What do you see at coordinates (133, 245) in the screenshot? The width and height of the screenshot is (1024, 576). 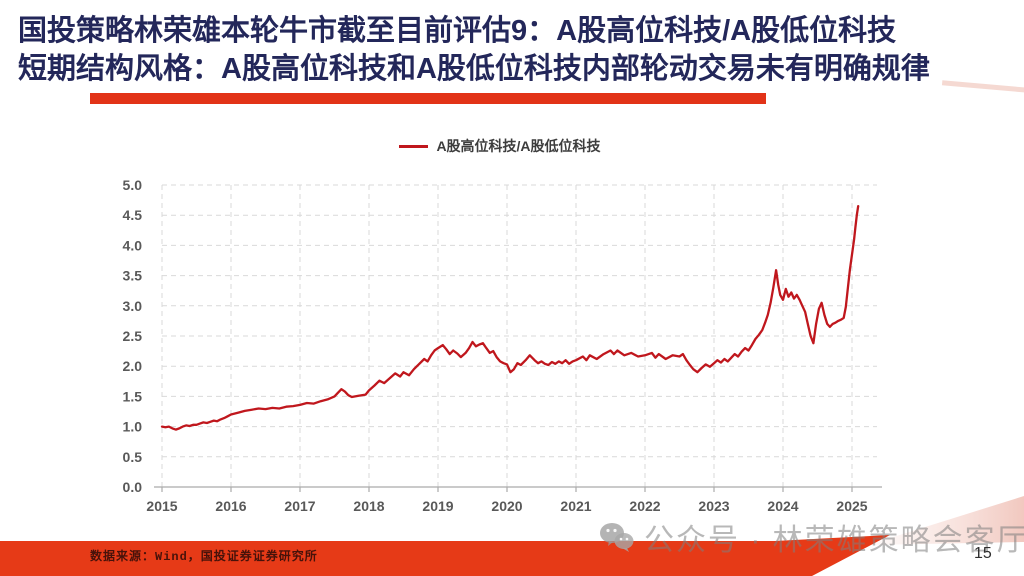 I see `svg-text: 4.0` at bounding box center [133, 245].